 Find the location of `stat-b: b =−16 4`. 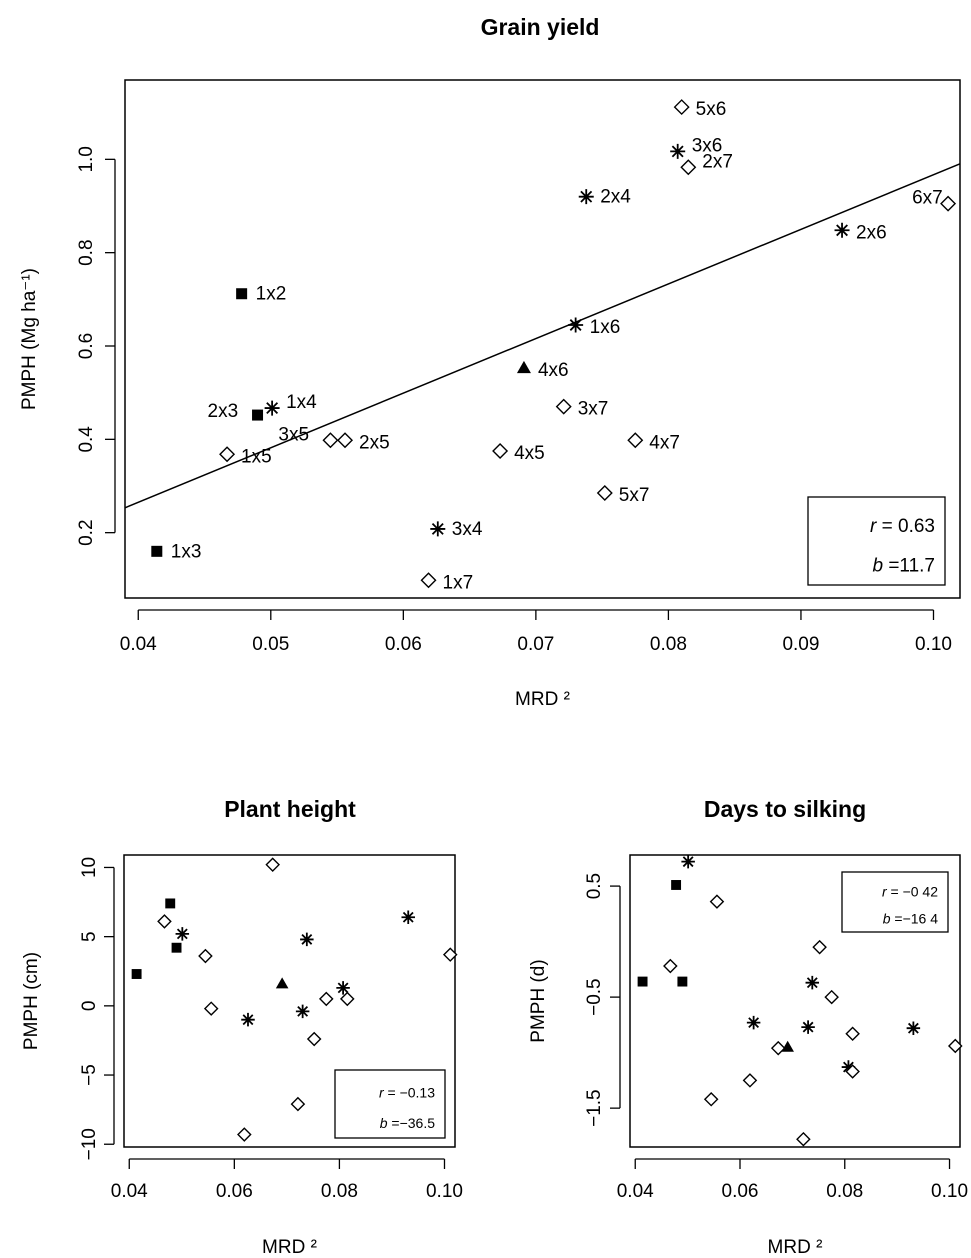

stat-b: b =−16 4 is located at coordinates (911, 919).